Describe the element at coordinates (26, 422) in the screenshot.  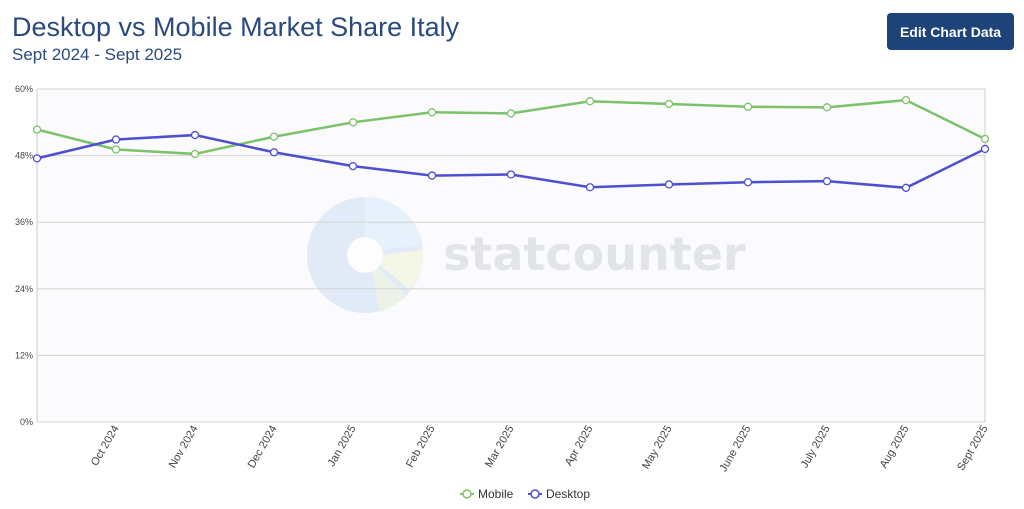
I see `y-tick-label: 0%` at that location.